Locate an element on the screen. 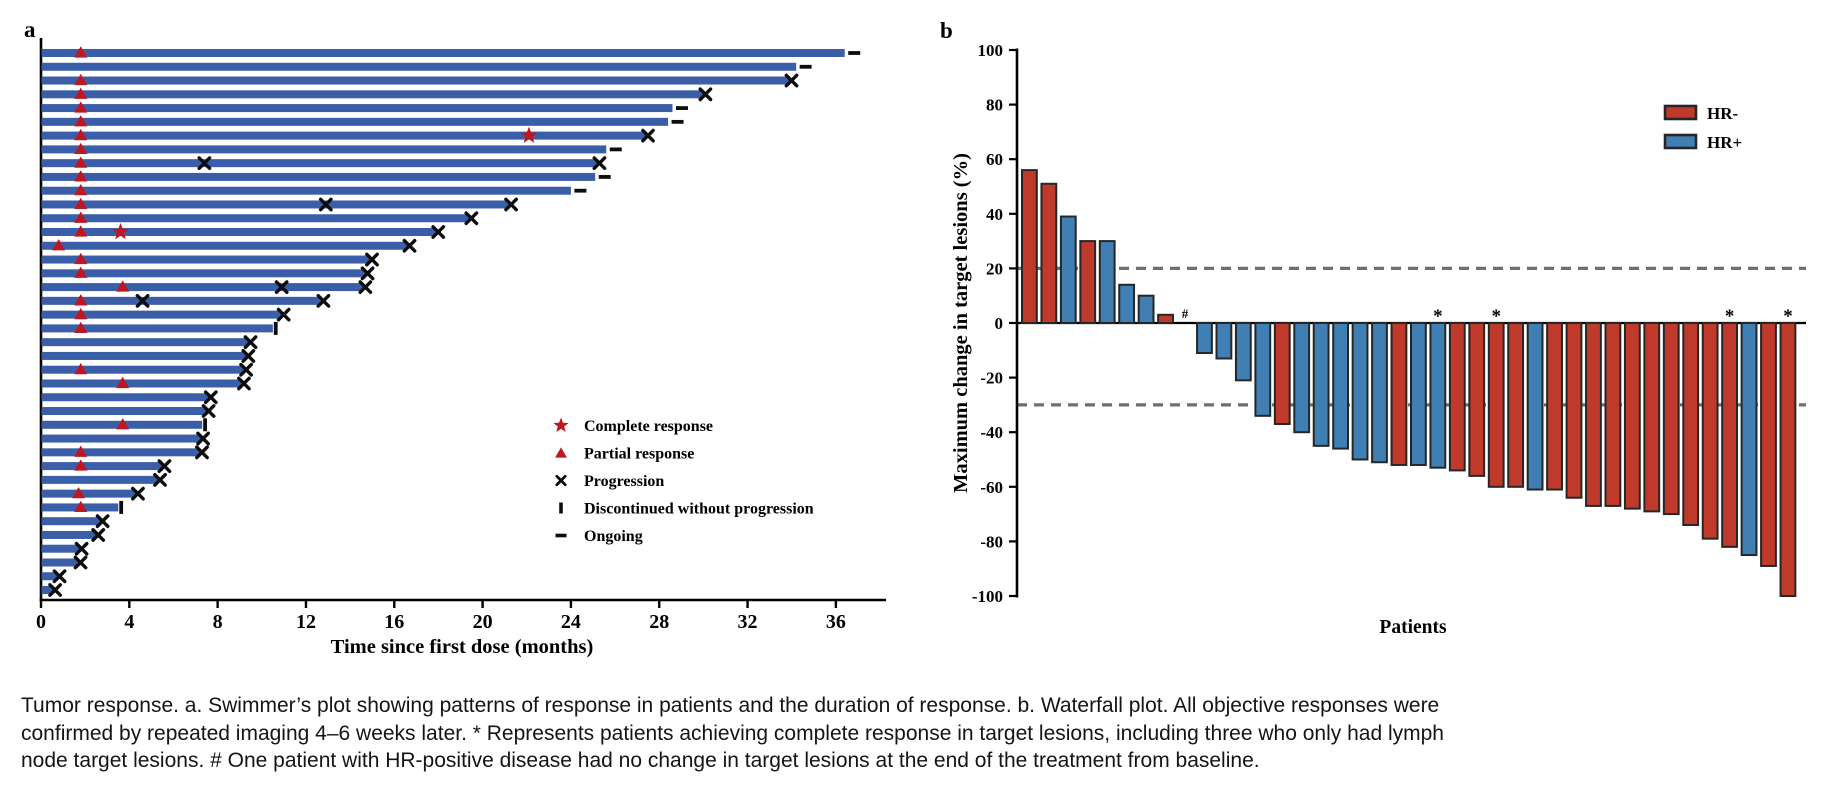 The height and width of the screenshot is (803, 1835). panel-b-label: b is located at coordinates (946, 30).